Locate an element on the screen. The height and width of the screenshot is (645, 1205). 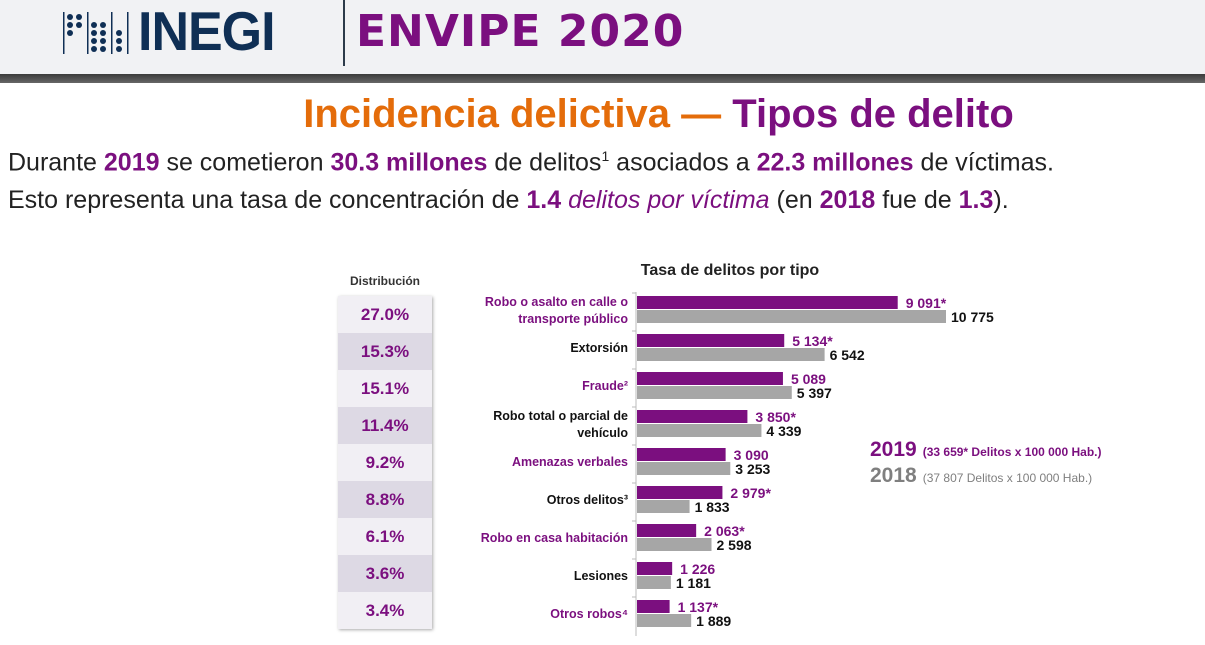
inegi-logo-icon is located at coordinates (96, 33).